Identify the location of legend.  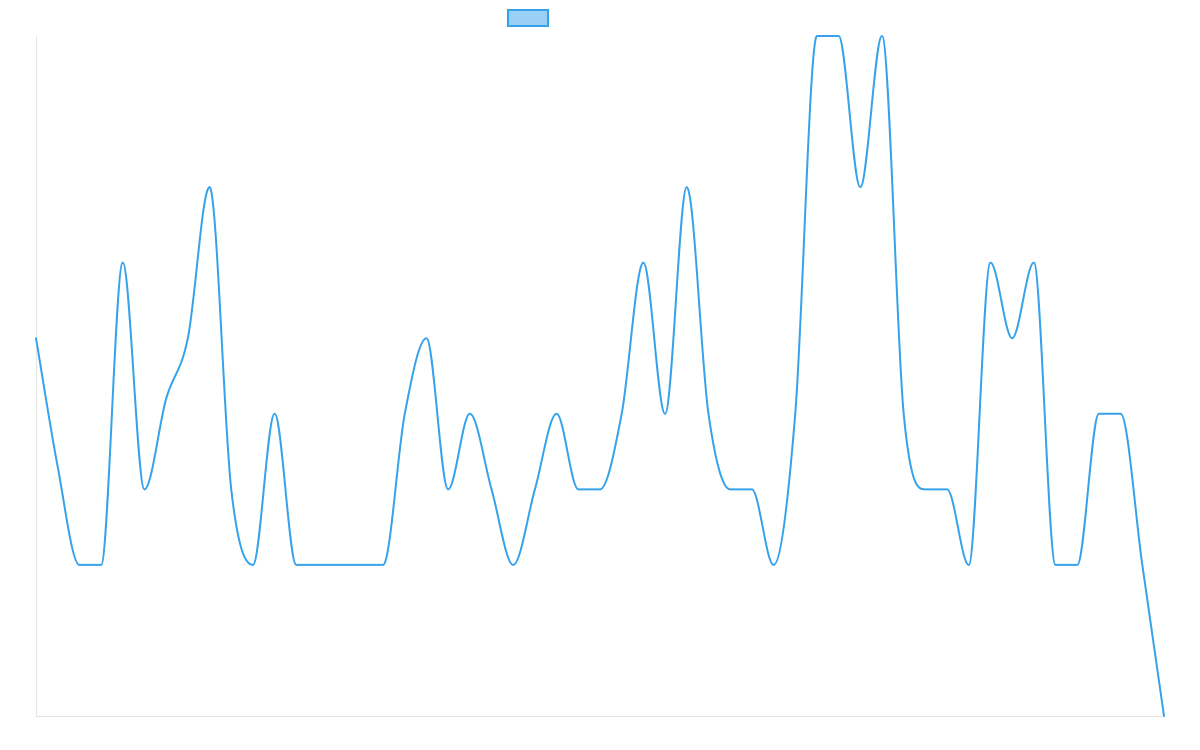
(528, 18).